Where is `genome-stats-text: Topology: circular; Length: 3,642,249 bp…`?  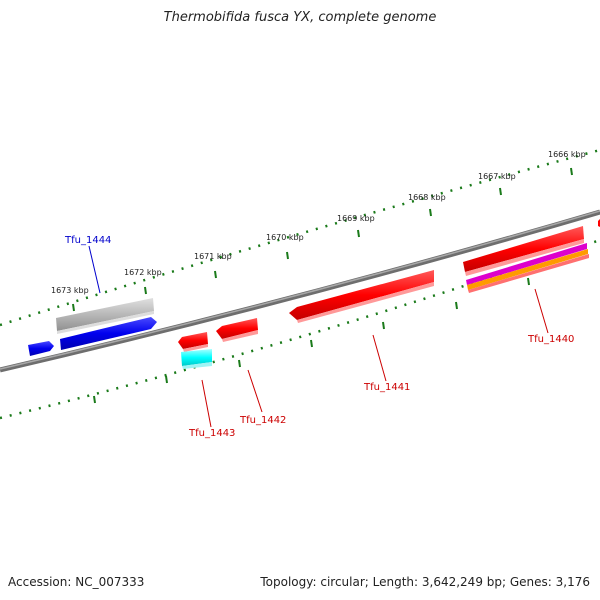 genome-stats-text: Topology: circular; Length: 3,642,249 bp… is located at coordinates (425, 582).